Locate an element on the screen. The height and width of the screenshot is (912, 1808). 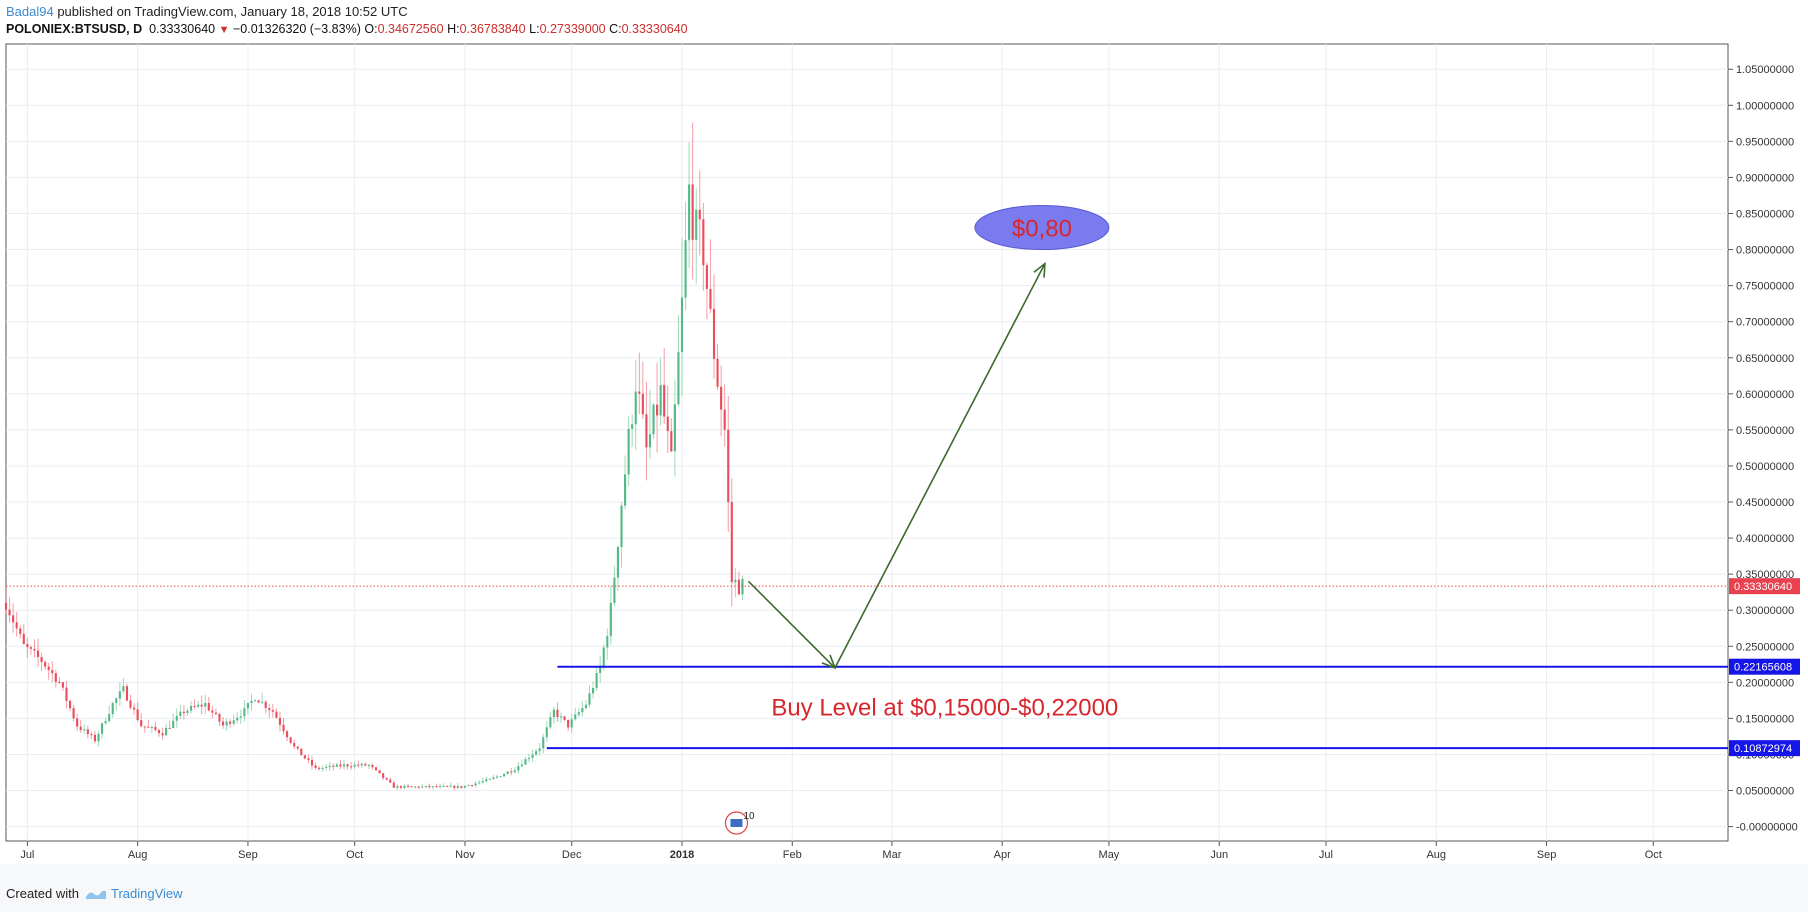
footer-band is located at coordinates (904, 888).